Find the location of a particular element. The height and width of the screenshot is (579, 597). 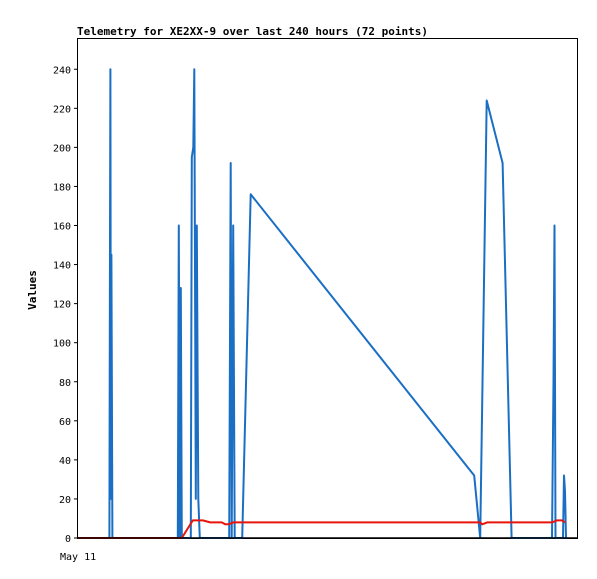

y-tick-label: 80 is located at coordinates (65, 383).